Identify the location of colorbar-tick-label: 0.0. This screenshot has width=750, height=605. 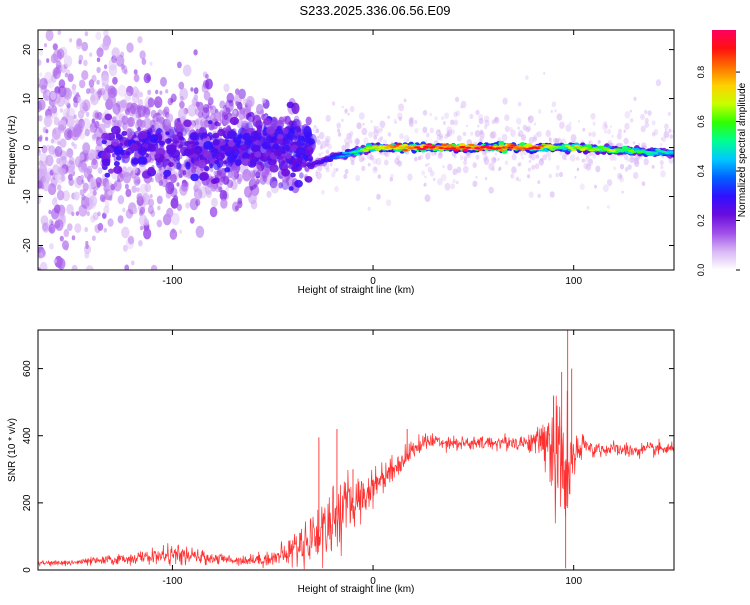
(701, 270).